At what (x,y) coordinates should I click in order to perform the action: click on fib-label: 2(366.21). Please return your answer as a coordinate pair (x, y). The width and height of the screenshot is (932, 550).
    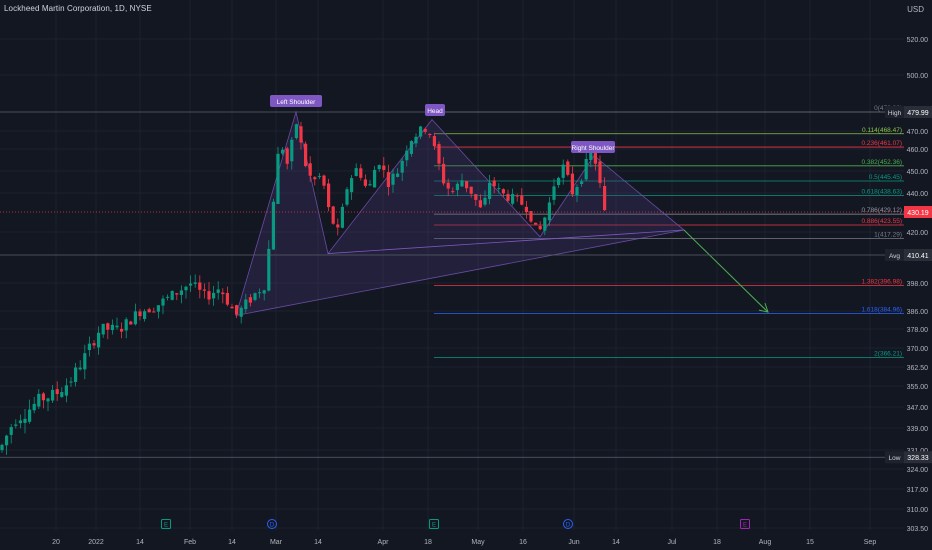
    Looking at the image, I should click on (888, 354).